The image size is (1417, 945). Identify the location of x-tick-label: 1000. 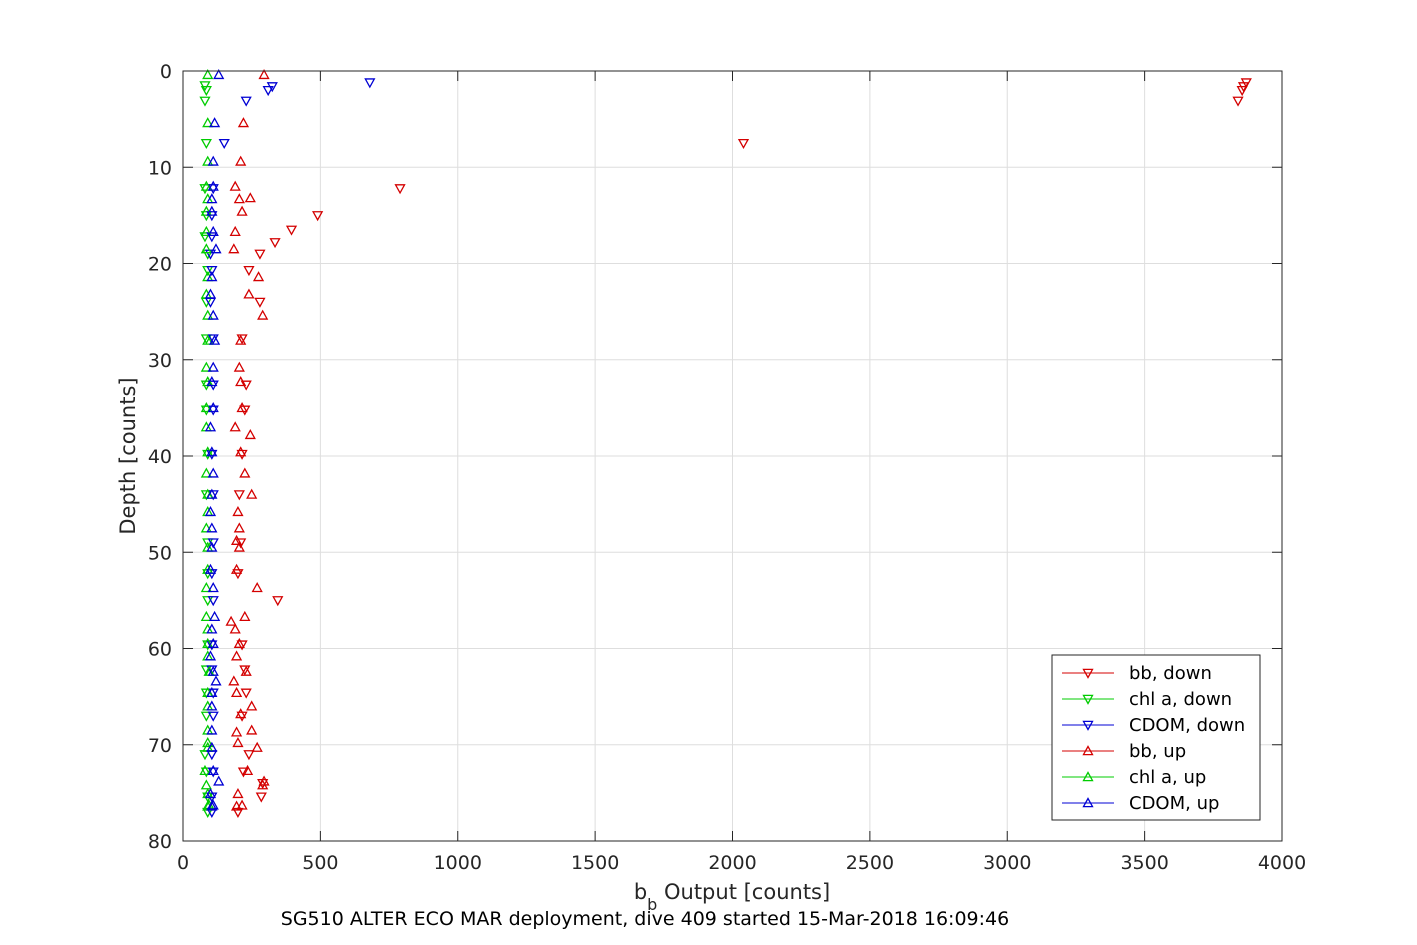
(458, 863).